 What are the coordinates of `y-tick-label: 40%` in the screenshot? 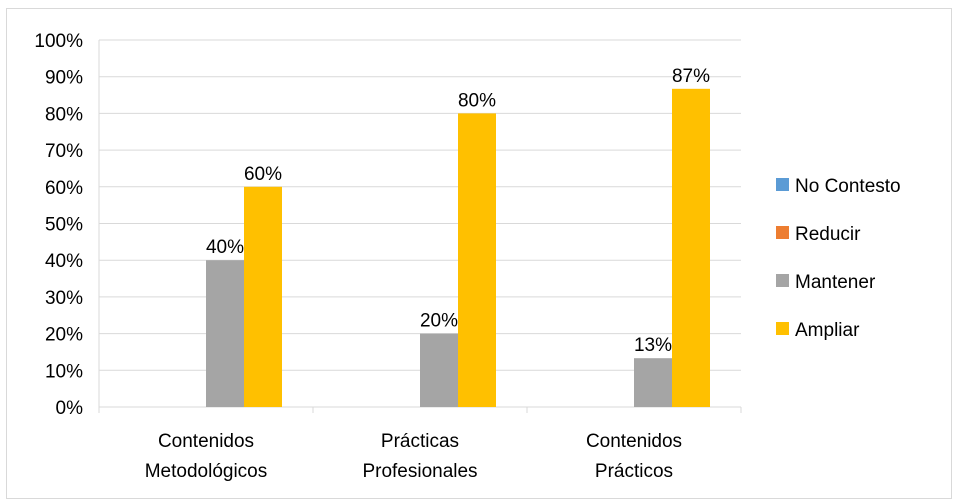 It's located at (64, 261).